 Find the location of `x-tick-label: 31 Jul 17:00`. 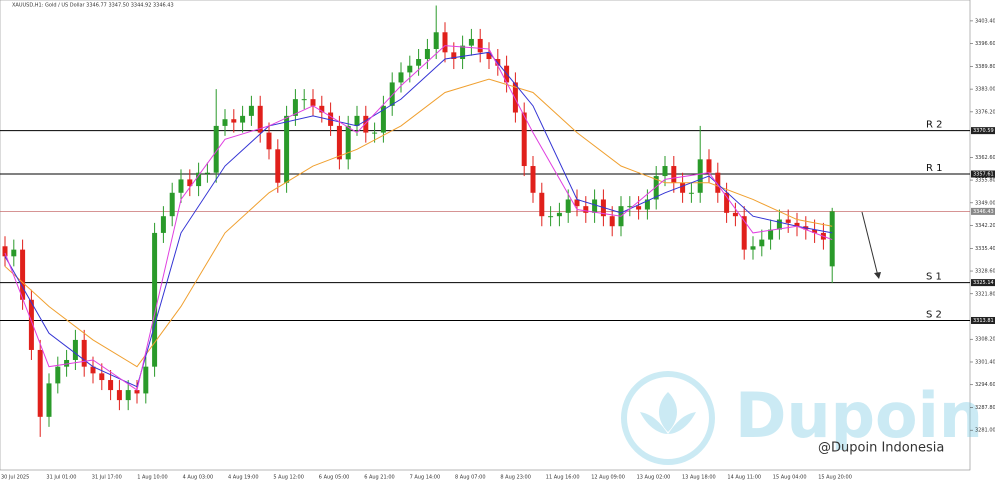

x-tick-label: 31 Jul 17:00 is located at coordinates (107, 478).